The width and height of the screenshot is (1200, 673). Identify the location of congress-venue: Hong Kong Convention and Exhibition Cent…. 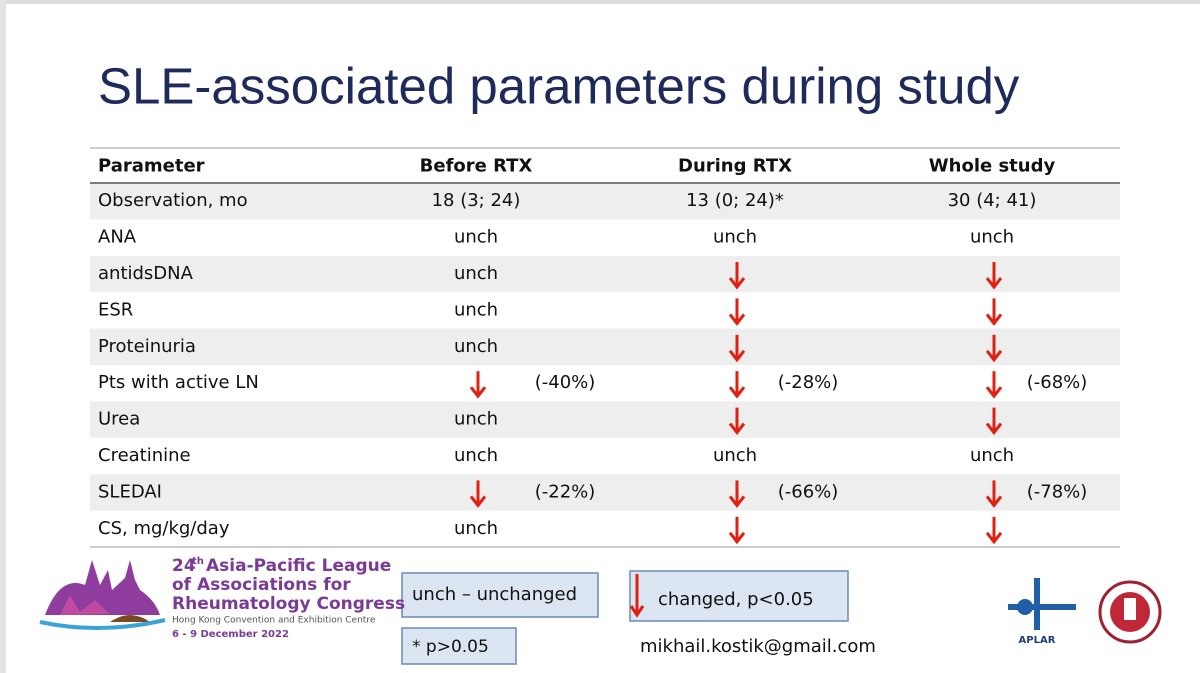
(274, 621).